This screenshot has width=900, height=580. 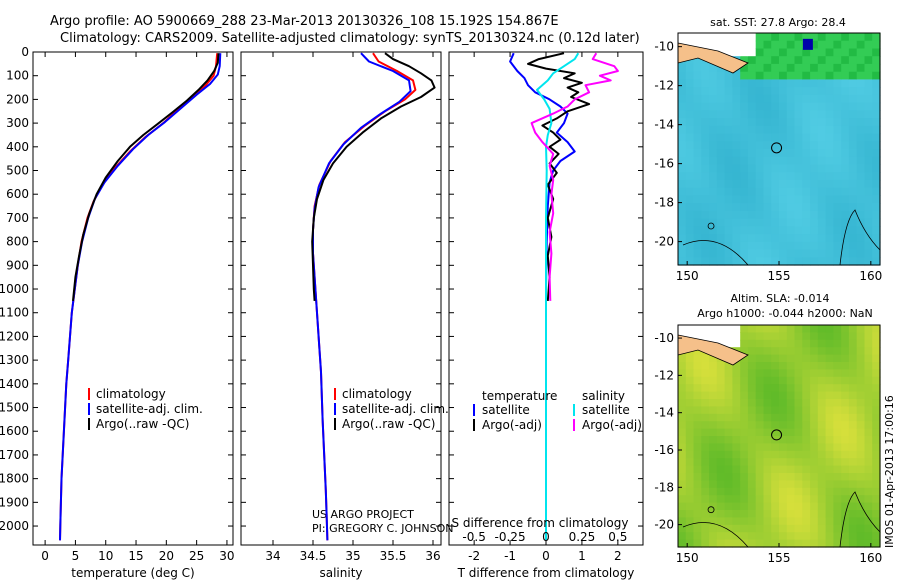 What do you see at coordinates (14, 289) in the screenshot?
I see `depth-tick-label: 1000` at bounding box center [14, 289].